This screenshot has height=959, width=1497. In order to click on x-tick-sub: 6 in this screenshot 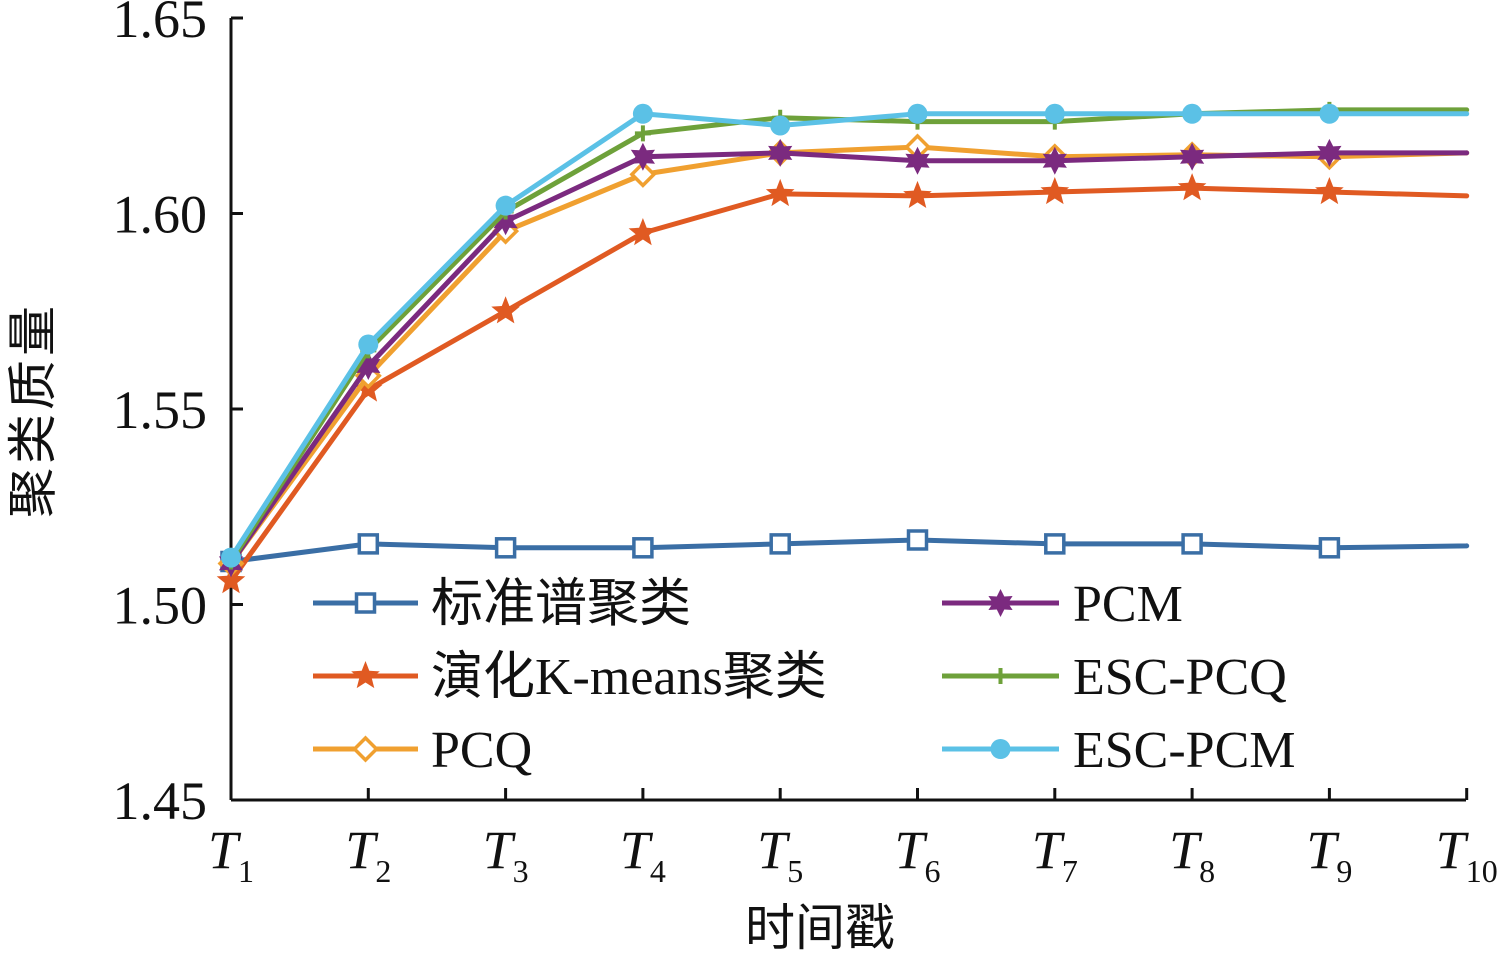, I will do `click(933, 871)`.